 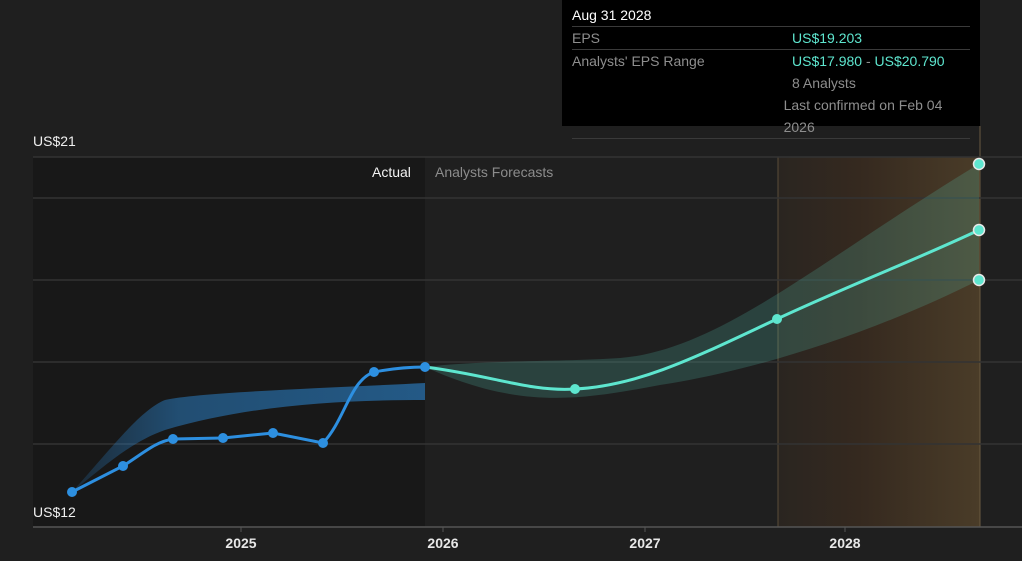 What do you see at coordinates (845, 543) in the screenshot?
I see `x-tick-2028: 2028` at bounding box center [845, 543].